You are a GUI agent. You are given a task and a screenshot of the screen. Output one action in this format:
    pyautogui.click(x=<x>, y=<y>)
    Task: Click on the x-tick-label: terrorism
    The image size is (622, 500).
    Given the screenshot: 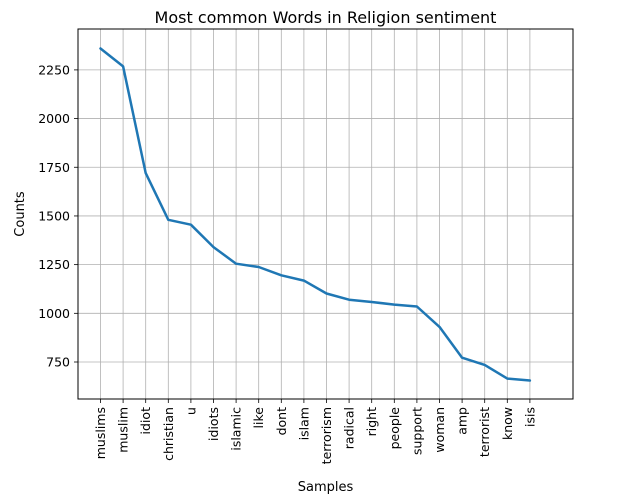 What is the action you would take?
    pyautogui.click(x=326, y=435)
    